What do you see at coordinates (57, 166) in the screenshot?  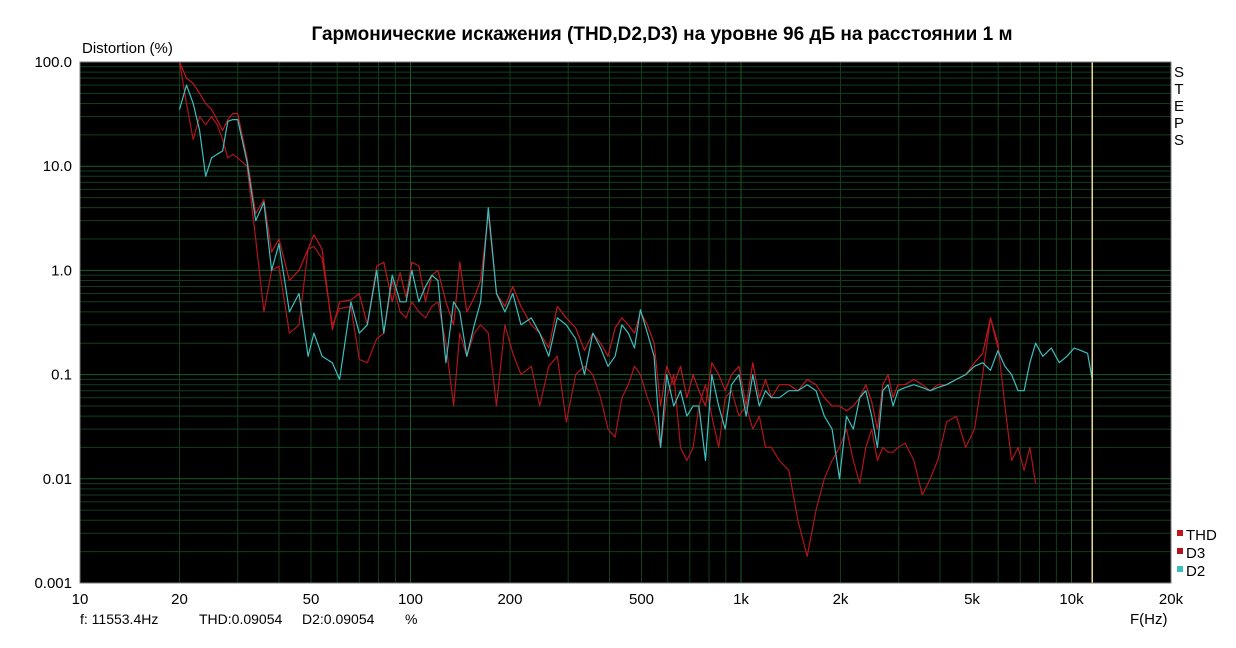 I see `y-tick-label: 10.0` at bounding box center [57, 166].